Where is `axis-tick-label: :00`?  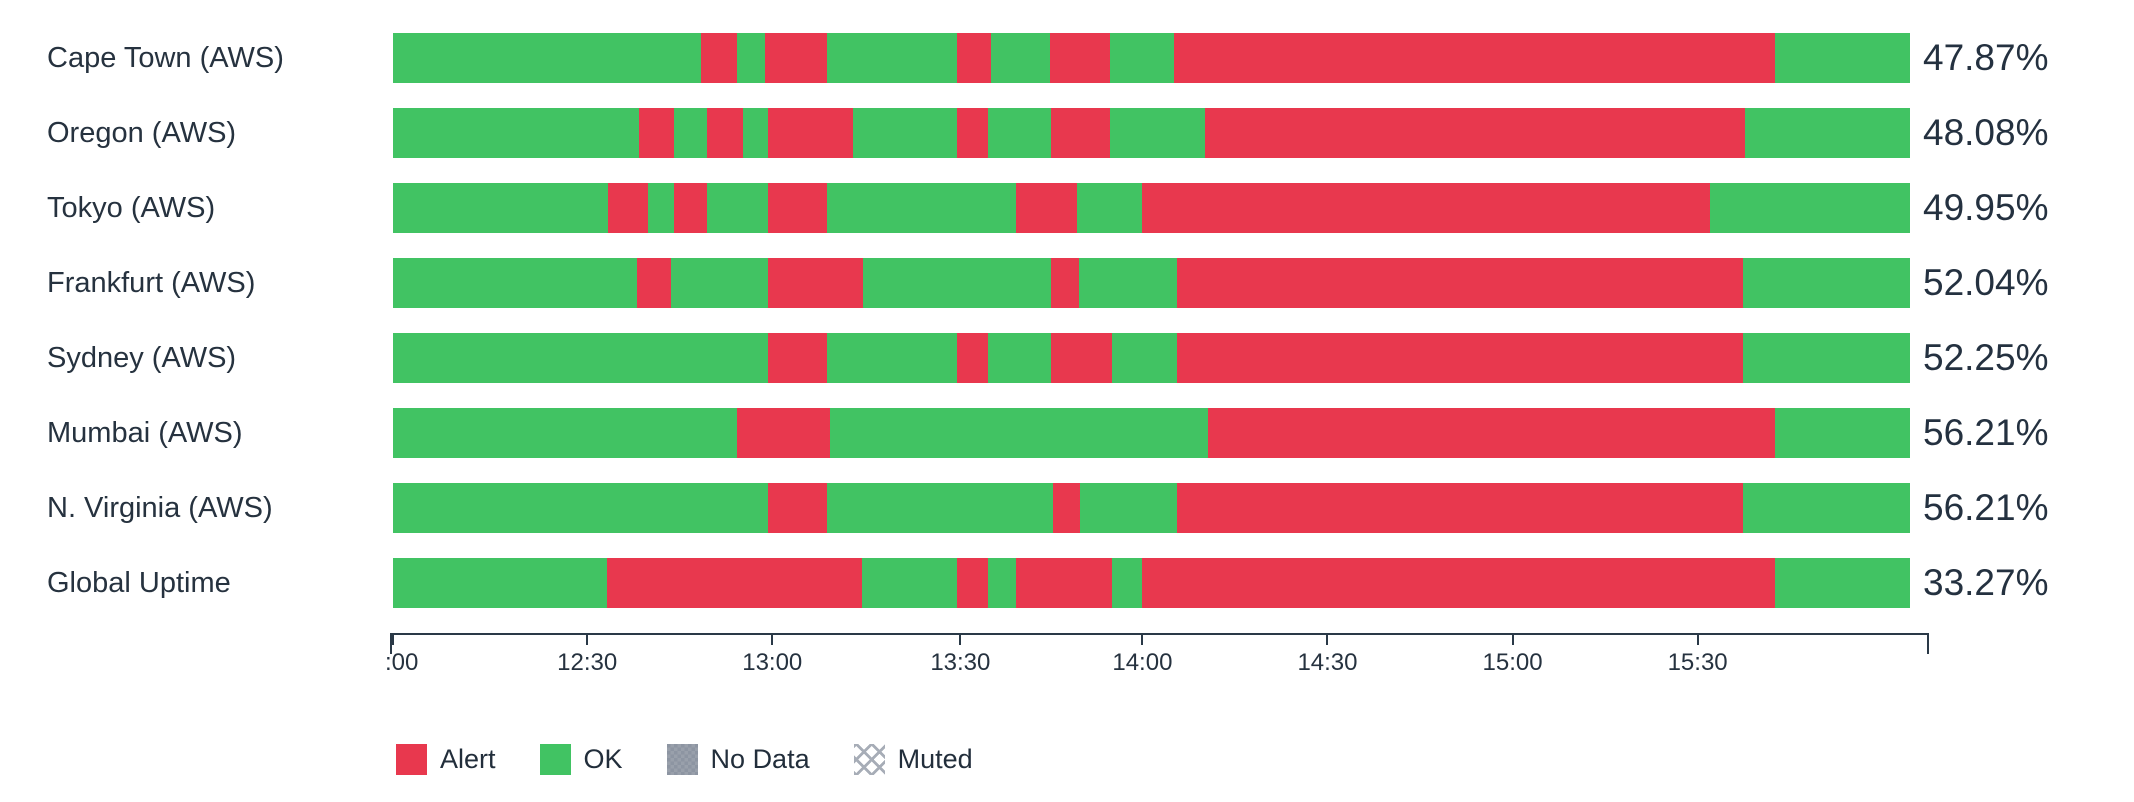 axis-tick-label: :00 is located at coordinates (402, 662).